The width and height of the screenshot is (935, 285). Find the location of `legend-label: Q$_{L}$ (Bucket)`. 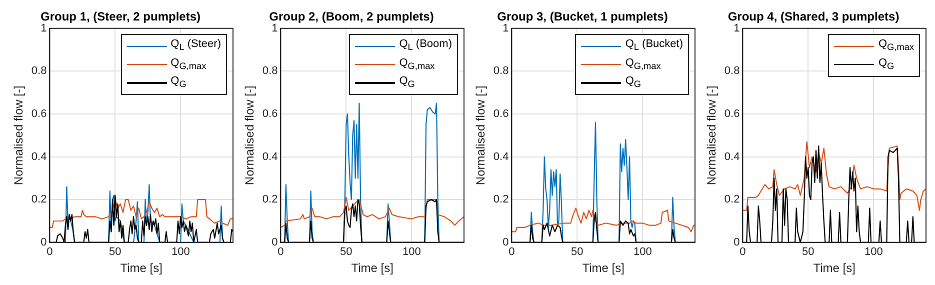

legend-label: Q$_{L}$ (Bucket) is located at coordinates (654, 46).